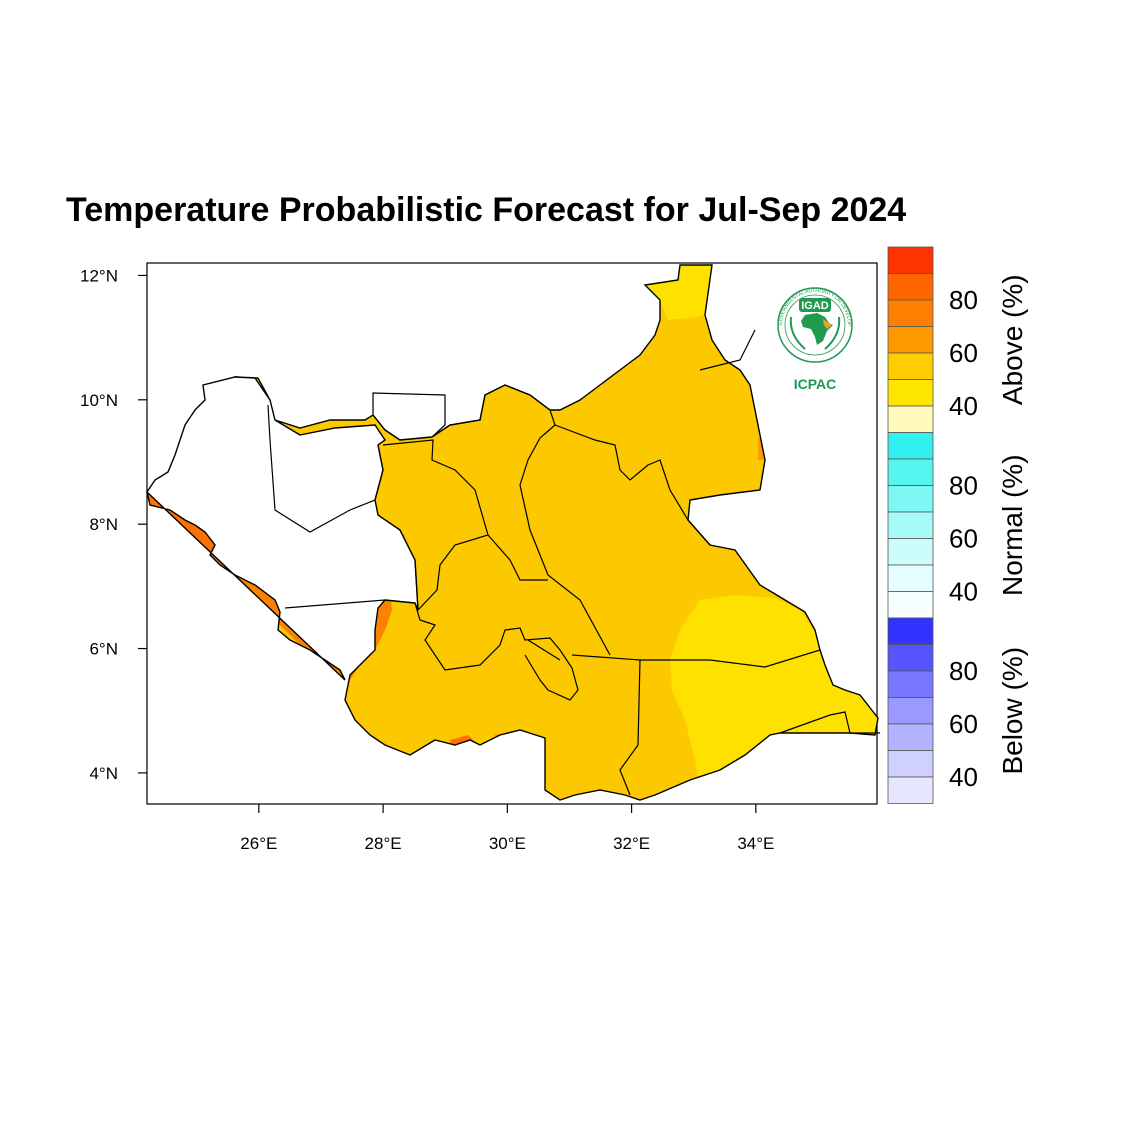 Image resolution: width=1125 pixels, height=1125 pixels. What do you see at coordinates (797, 333) in the screenshot?
I see `laurel-left-icon` at bounding box center [797, 333].